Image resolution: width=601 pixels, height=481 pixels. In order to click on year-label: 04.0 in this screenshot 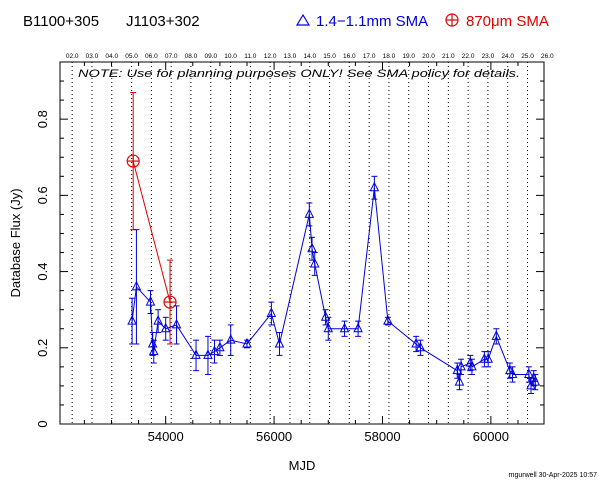, I will do `click(111, 56)`.